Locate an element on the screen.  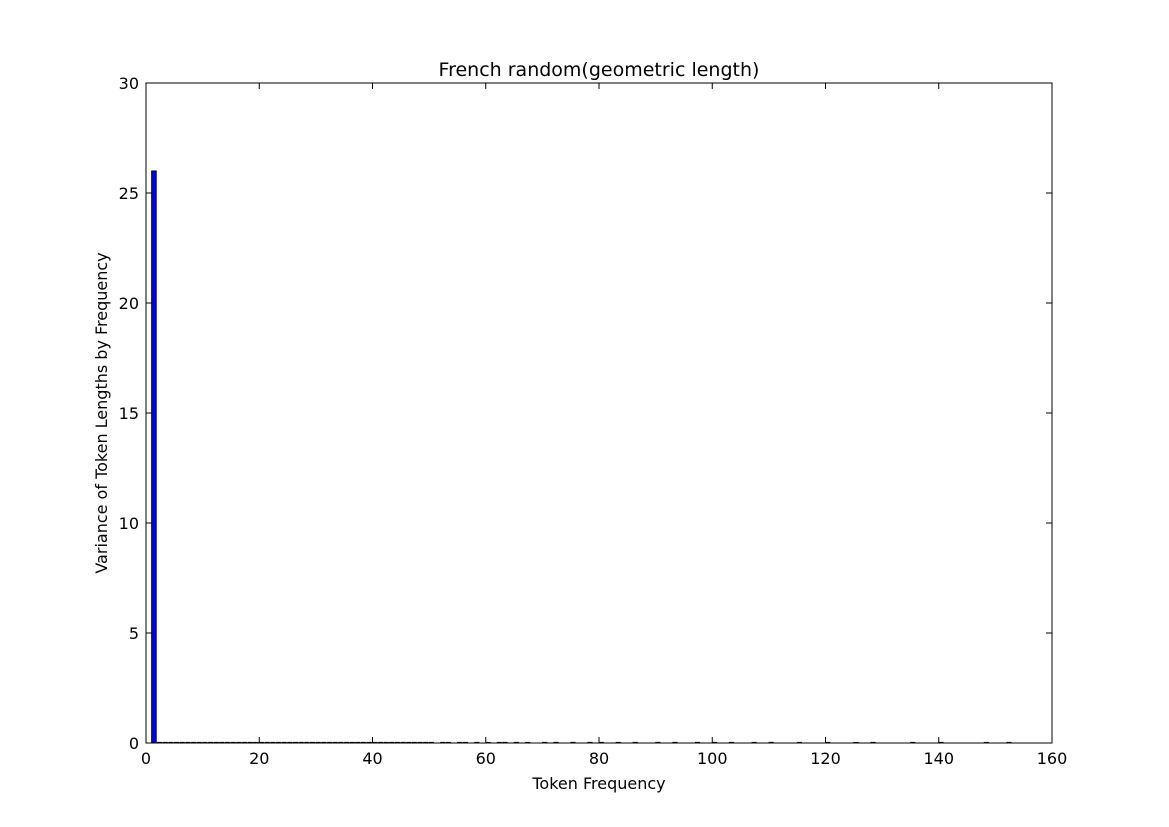
y-tick-label: 0 is located at coordinates (134, 743).